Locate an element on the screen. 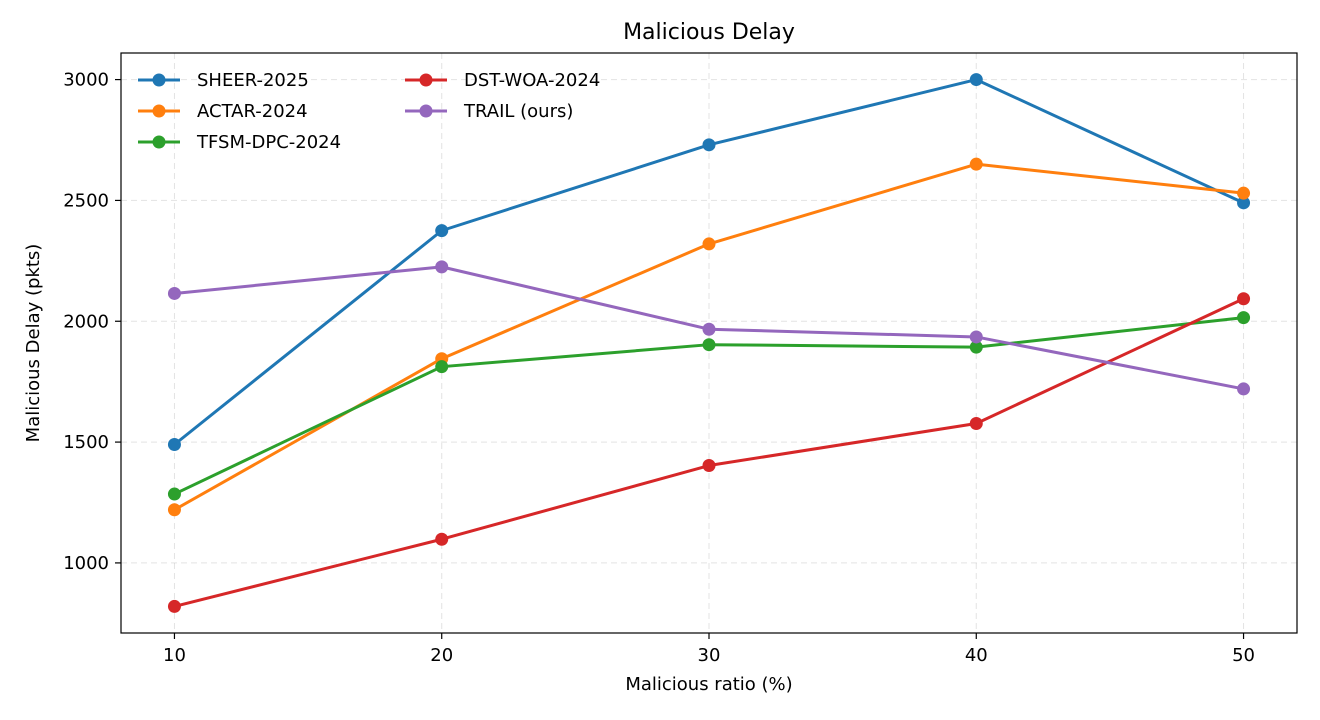  x-tick-label: 50 is located at coordinates (1243, 655).